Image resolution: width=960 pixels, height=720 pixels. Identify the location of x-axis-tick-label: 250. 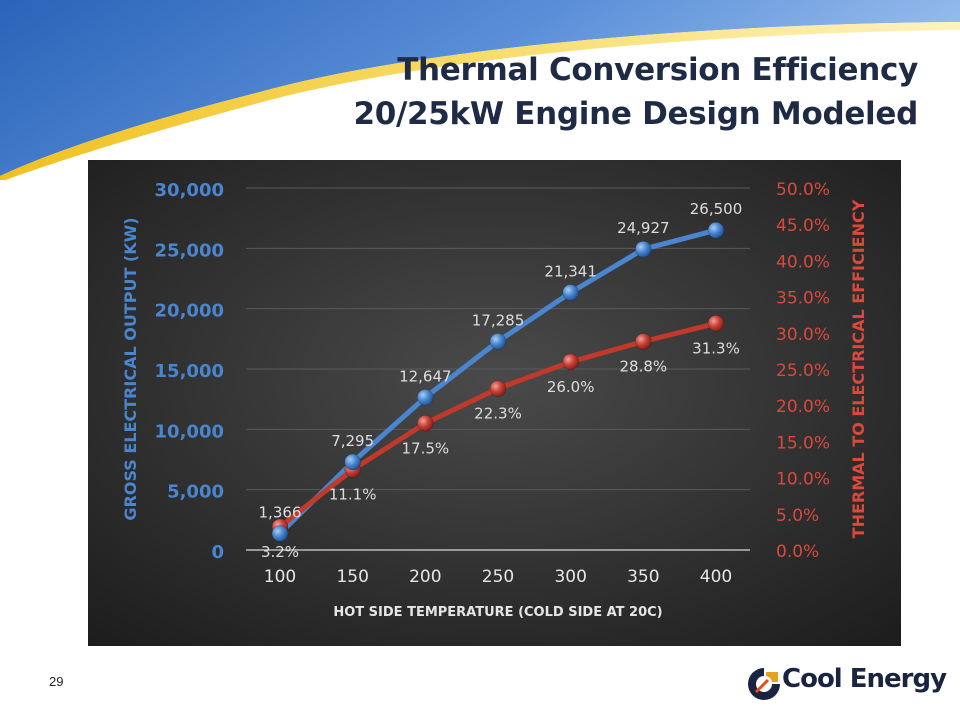
(498, 577).